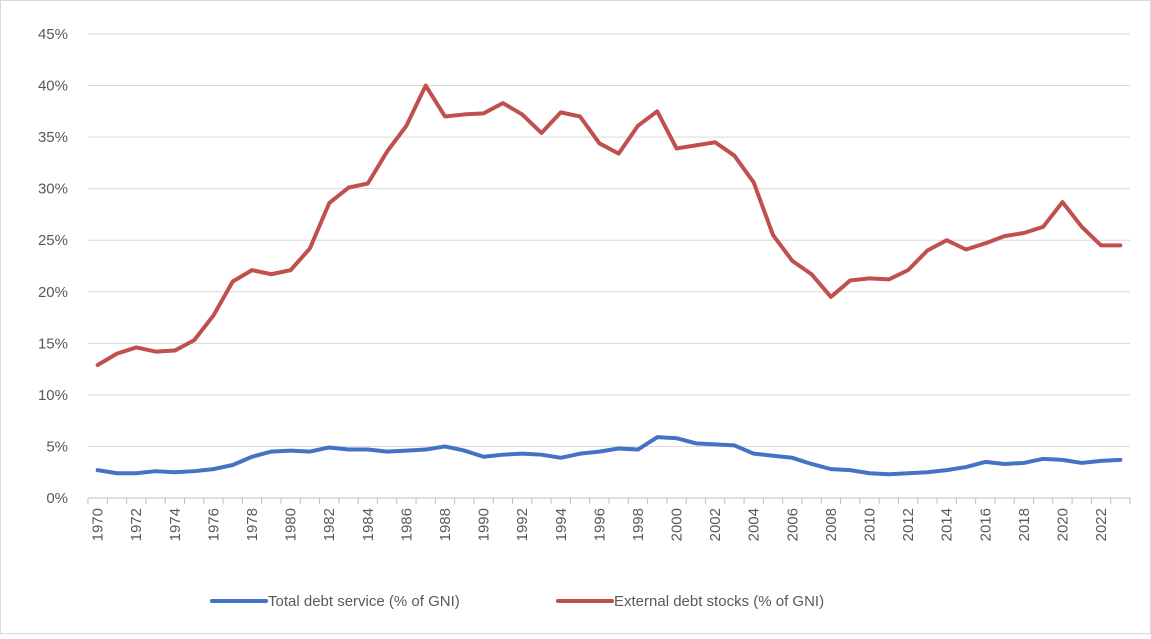 Image resolution: width=1151 pixels, height=639 pixels. I want to click on x-tick-label: 1976, so click(213, 524).